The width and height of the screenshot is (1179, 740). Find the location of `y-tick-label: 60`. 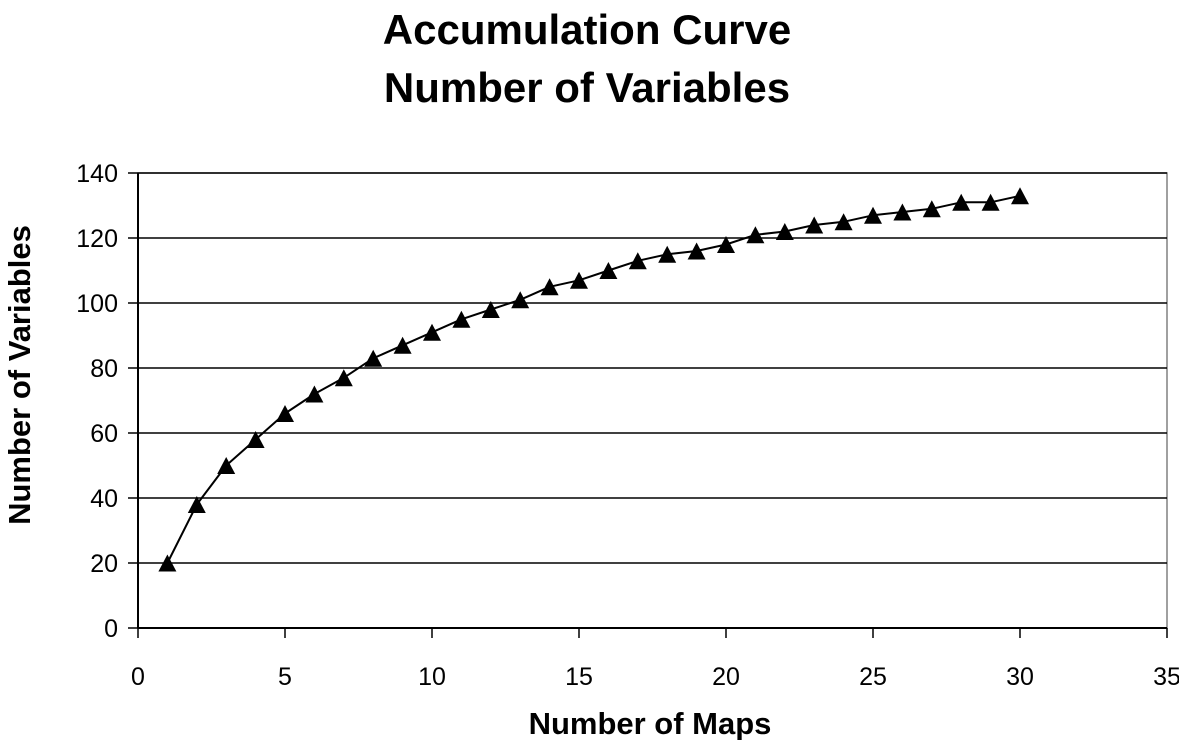

y-tick-label: 60 is located at coordinates (104, 434).